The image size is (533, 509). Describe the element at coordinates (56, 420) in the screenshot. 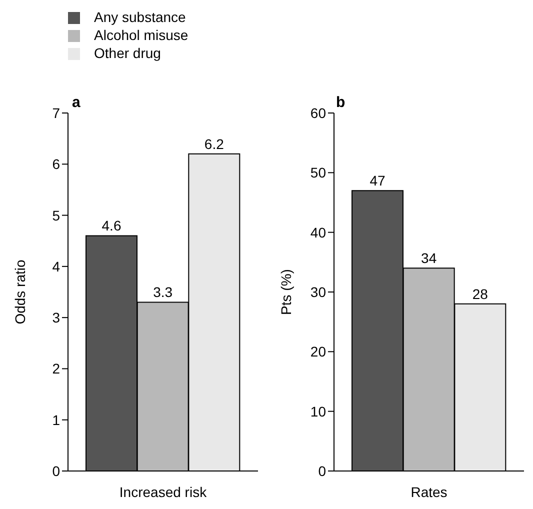

I see `y-tick-label: 1` at that location.